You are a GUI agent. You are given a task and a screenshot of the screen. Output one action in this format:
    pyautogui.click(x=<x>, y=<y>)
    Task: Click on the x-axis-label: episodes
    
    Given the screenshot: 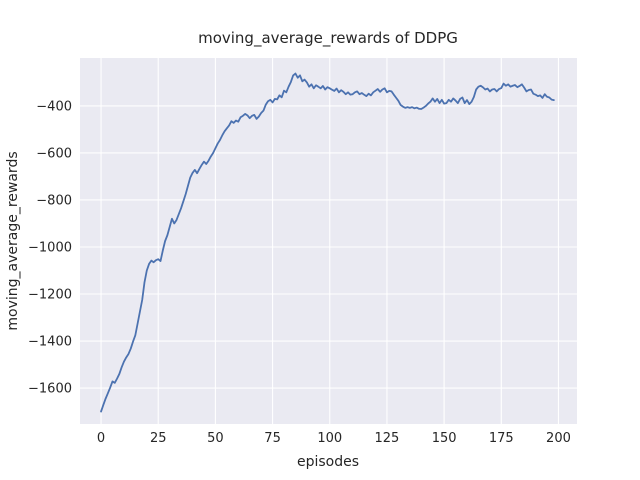 What is the action you would take?
    pyautogui.click(x=328, y=462)
    